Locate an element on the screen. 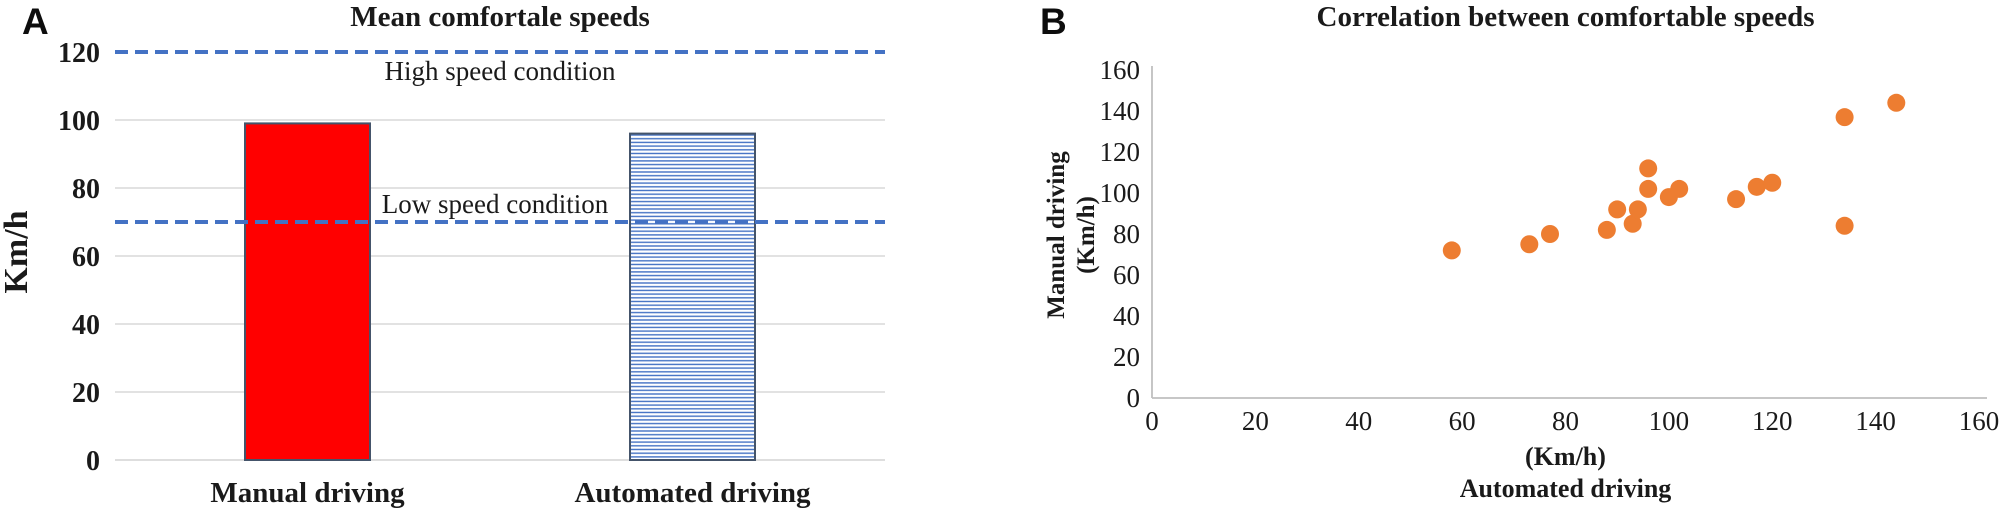 The width and height of the screenshot is (2008, 517). x-tick-label: 20 is located at coordinates (1255, 421).